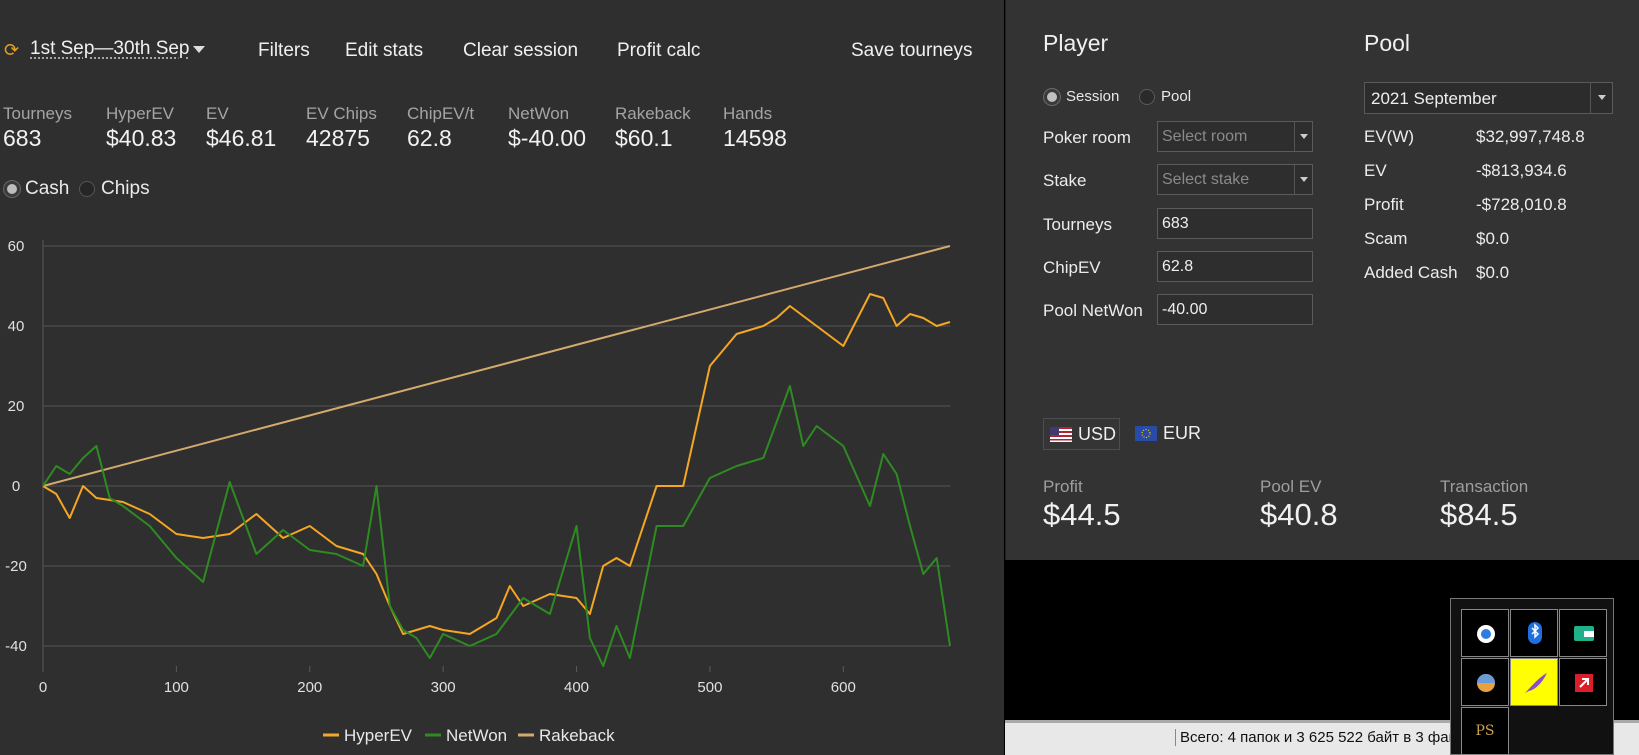 Image resolution: width=1639 pixels, height=755 pixels. I want to click on stat-value: 14598, so click(755, 138).